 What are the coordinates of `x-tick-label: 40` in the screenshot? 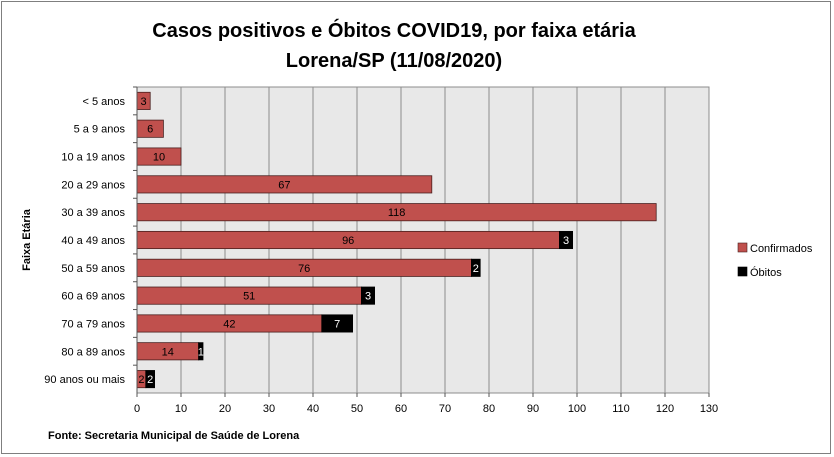 It's located at (313, 409).